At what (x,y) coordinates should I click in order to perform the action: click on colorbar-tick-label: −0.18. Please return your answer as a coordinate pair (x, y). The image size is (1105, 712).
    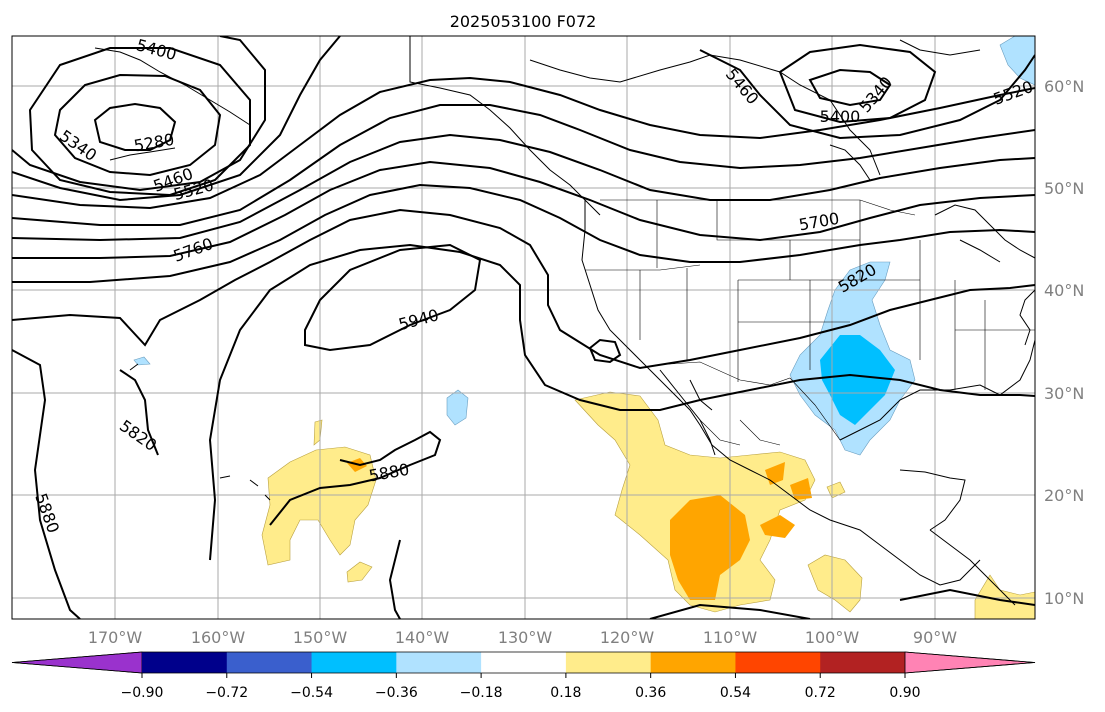
    Looking at the image, I should click on (481, 693).